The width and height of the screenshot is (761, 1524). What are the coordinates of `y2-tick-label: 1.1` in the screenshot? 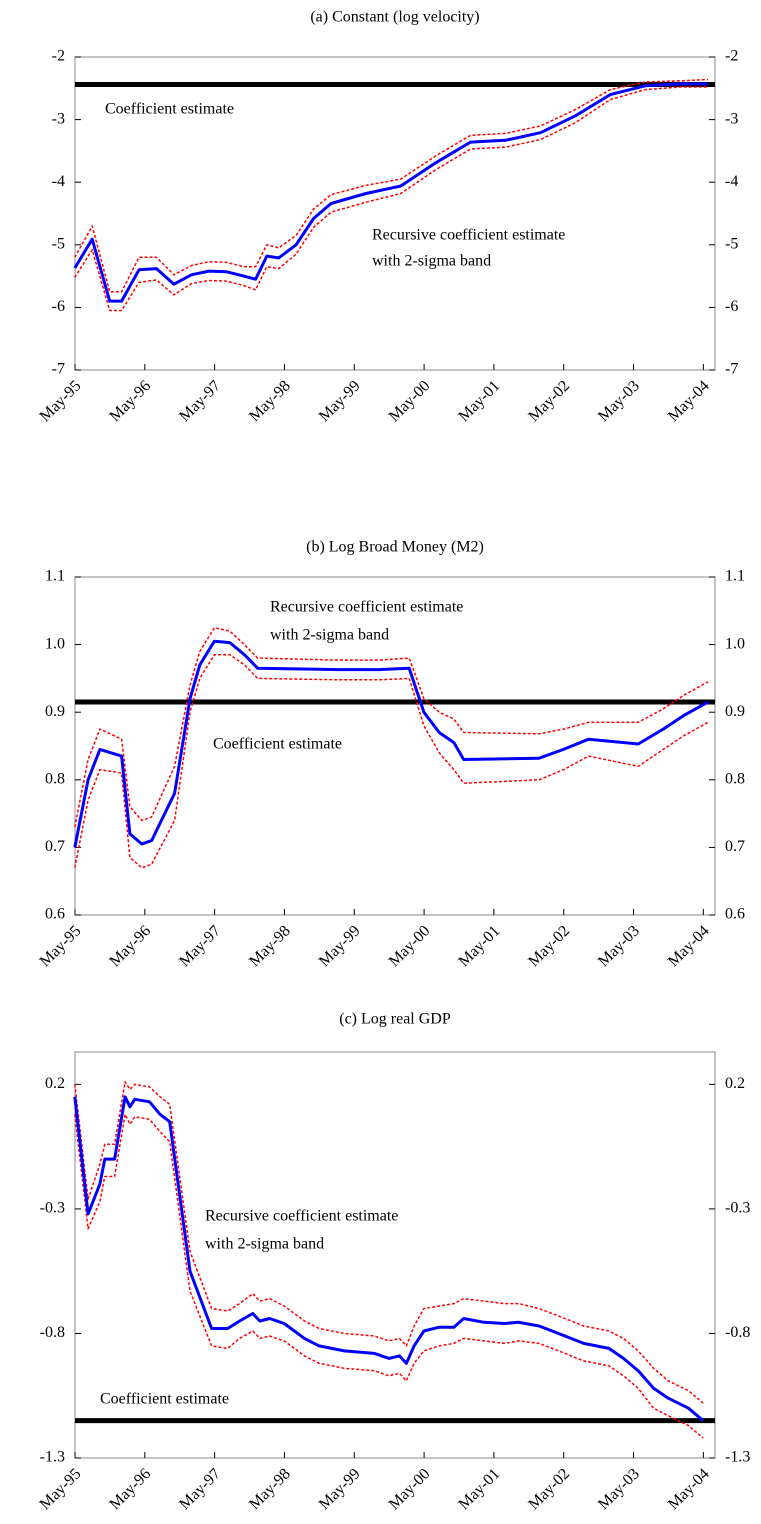 It's located at (735, 576).